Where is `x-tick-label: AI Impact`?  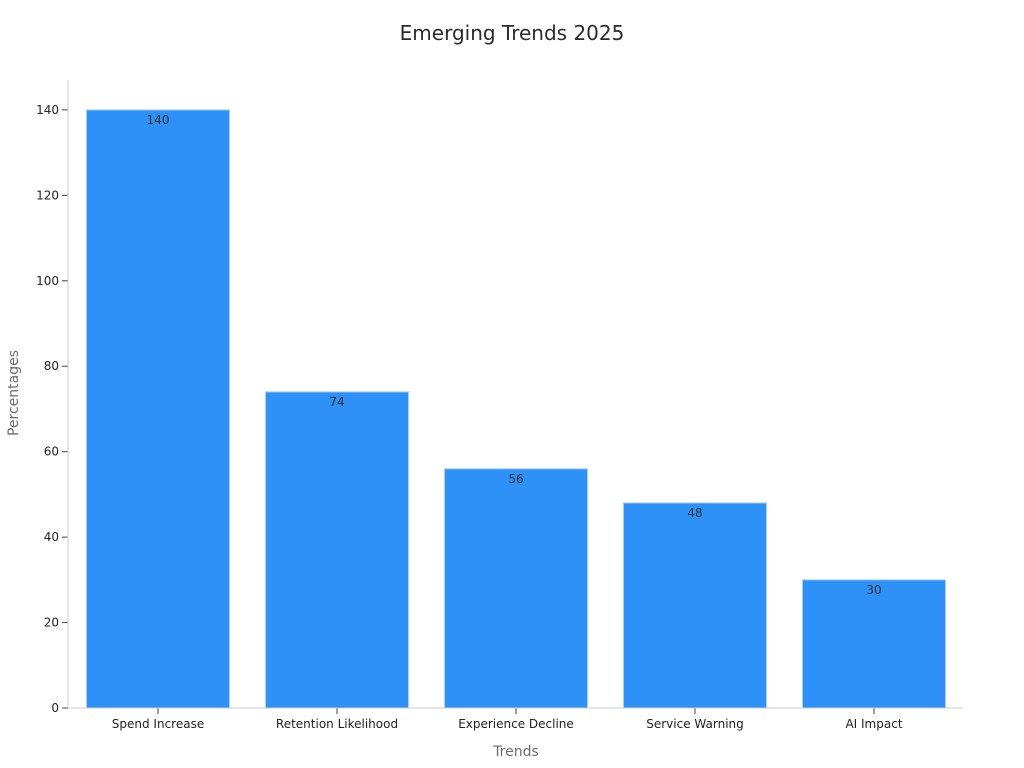
x-tick-label: AI Impact is located at coordinates (873, 724).